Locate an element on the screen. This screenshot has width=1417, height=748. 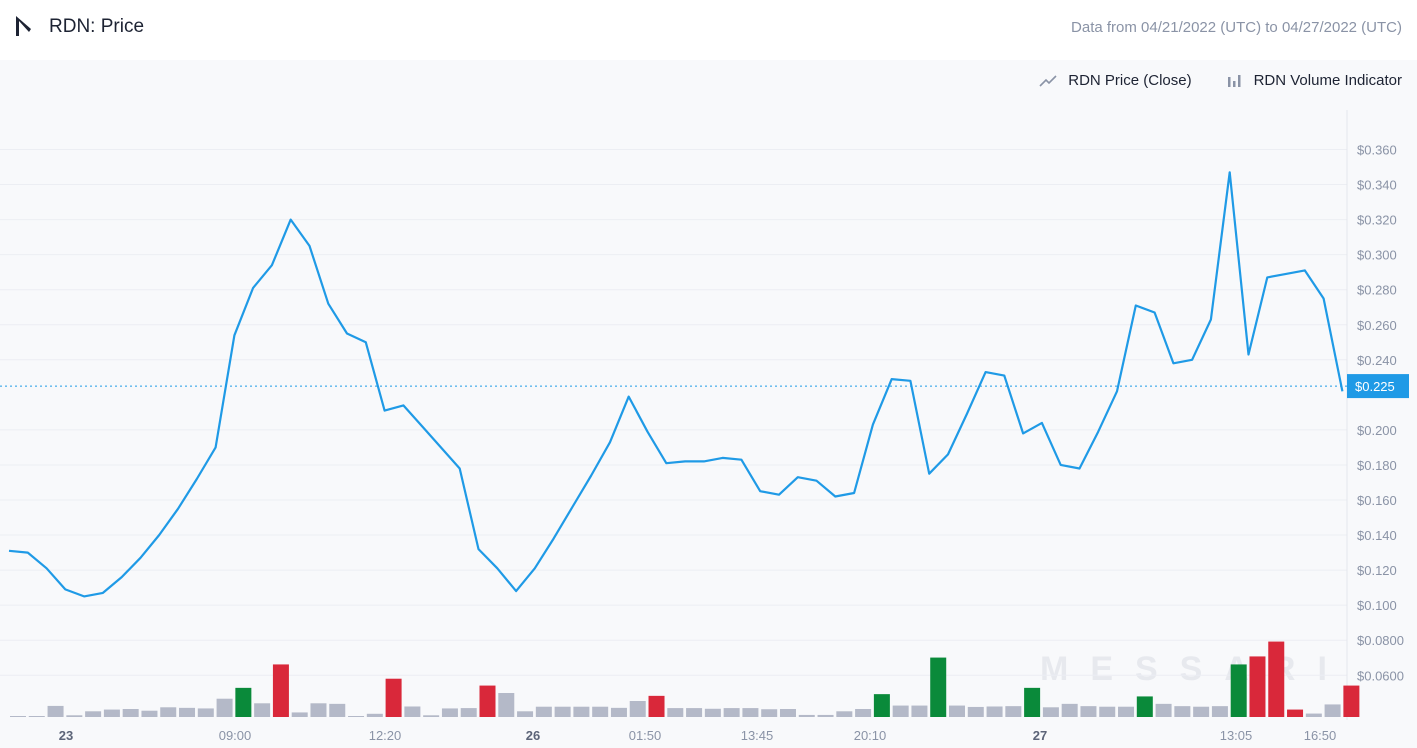
y-tick-label: $0.0600 is located at coordinates (1380, 675).